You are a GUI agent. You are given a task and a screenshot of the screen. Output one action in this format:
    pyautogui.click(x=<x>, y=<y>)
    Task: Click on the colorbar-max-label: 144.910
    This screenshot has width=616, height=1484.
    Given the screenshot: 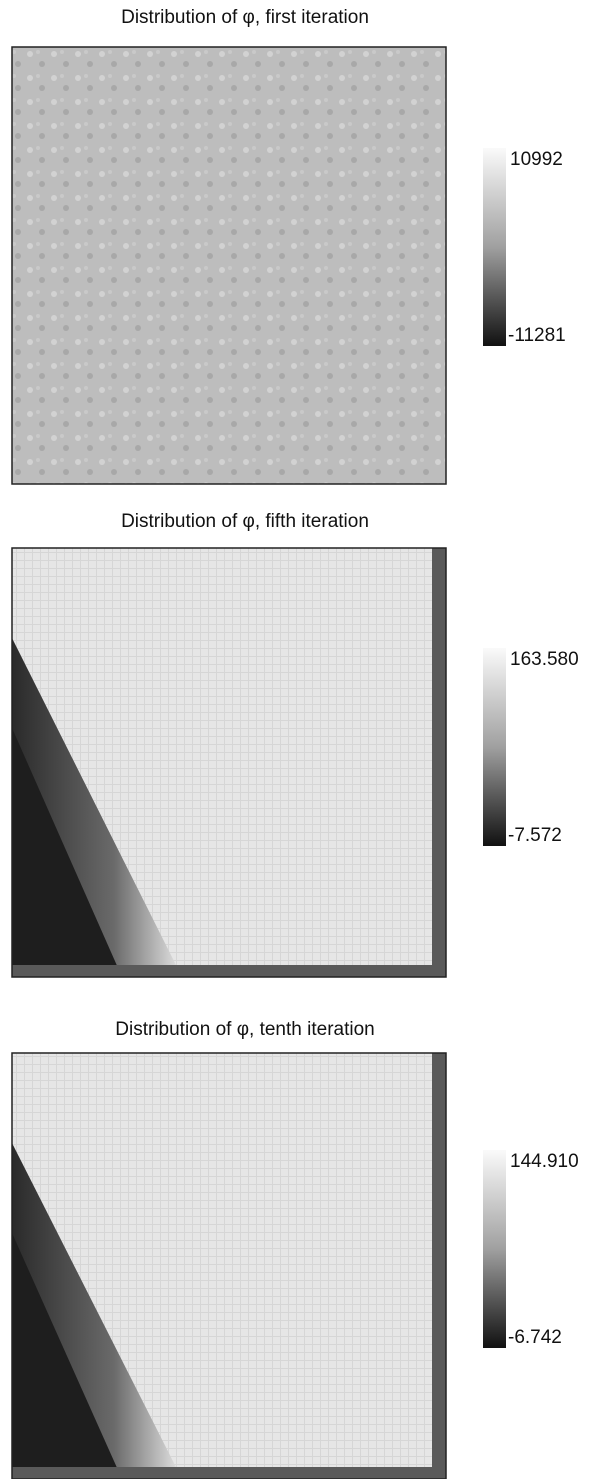 What is the action you would take?
    pyautogui.click(x=544, y=1161)
    